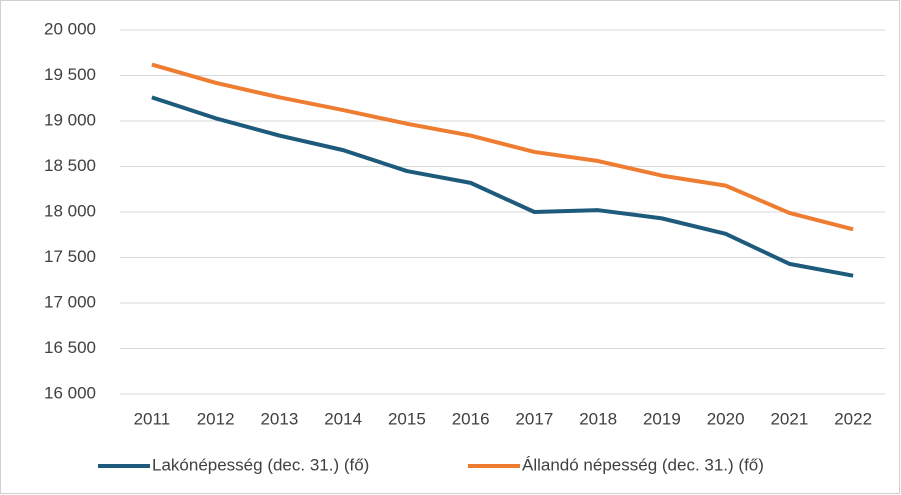 This screenshot has height=495, width=901. What do you see at coordinates (70, 301) in the screenshot?
I see `y-tick-label: 17 000` at bounding box center [70, 301].